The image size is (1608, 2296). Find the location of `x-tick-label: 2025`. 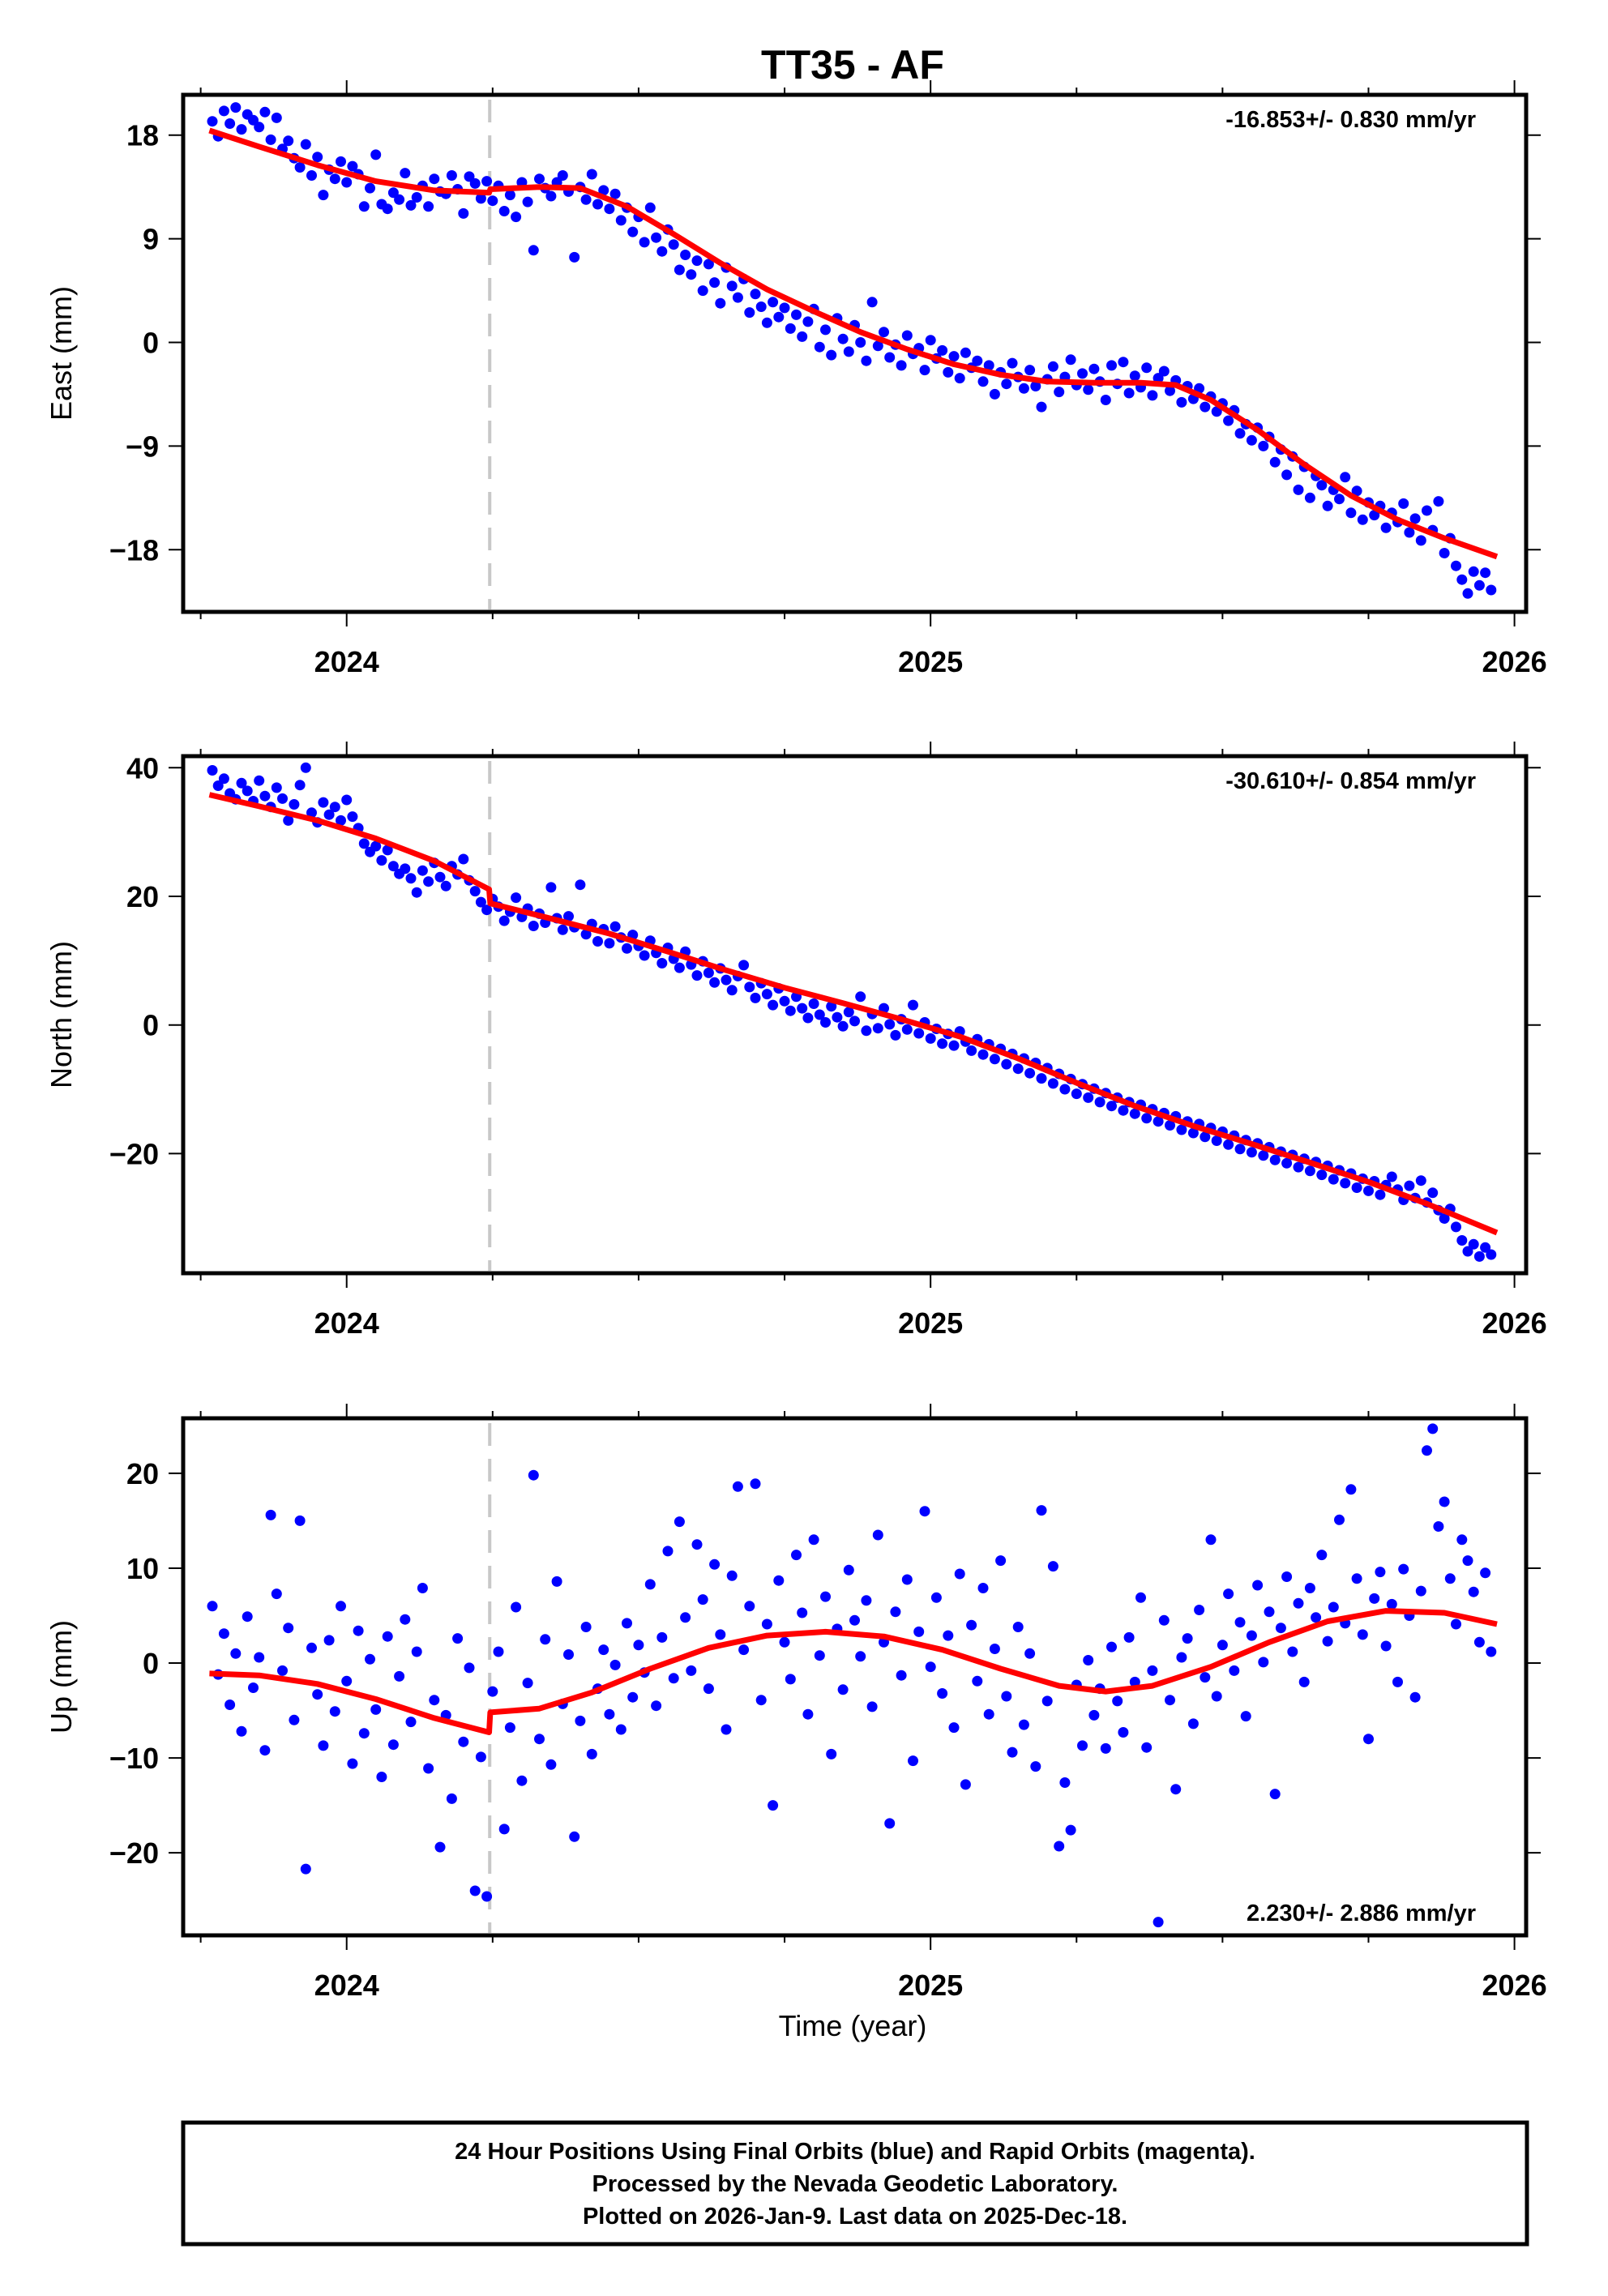

x-tick-label: 2025 is located at coordinates (930, 661).